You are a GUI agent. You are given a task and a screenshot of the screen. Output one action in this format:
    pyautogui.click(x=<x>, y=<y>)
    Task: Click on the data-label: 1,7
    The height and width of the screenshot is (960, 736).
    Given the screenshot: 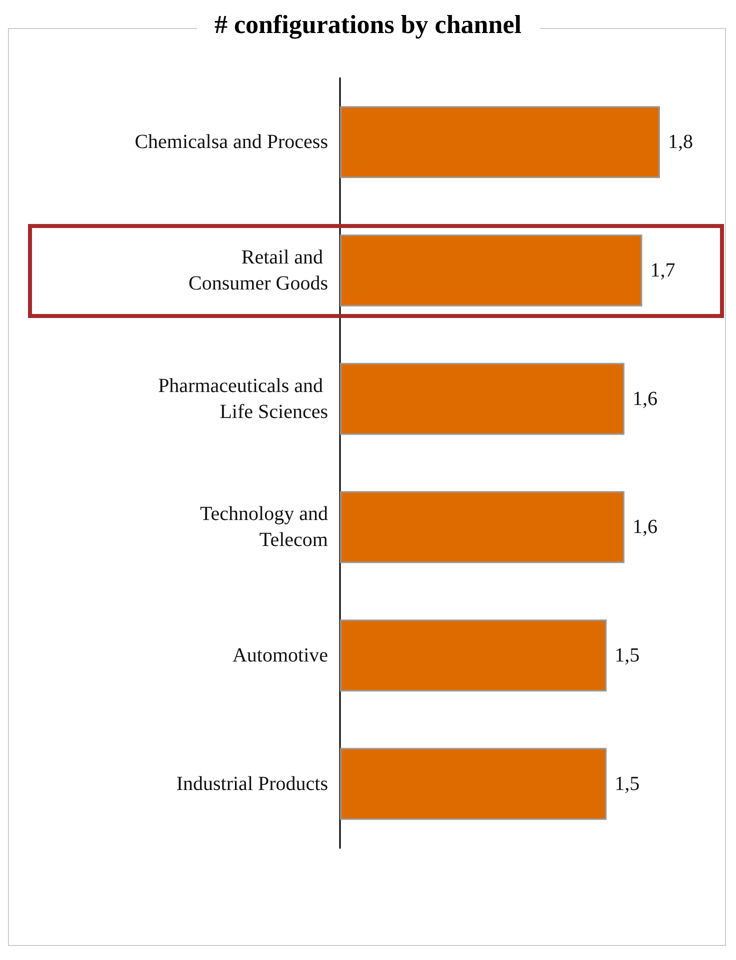 What is the action you would take?
    pyautogui.click(x=663, y=271)
    